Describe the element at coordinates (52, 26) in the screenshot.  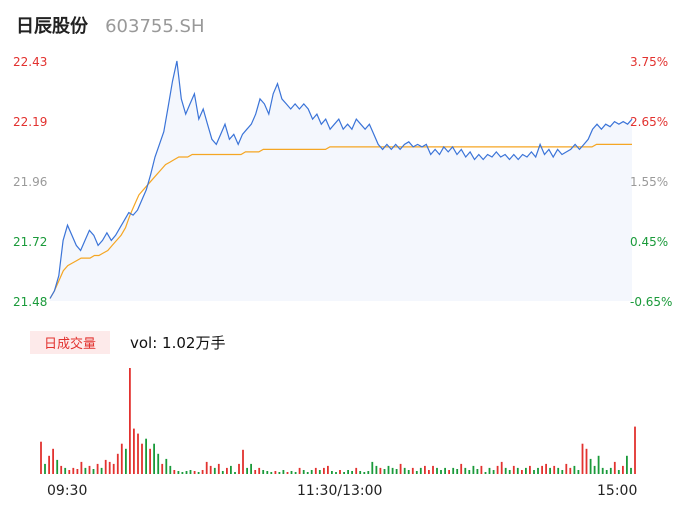
I see `stock-name: 日辰股份` at that location.